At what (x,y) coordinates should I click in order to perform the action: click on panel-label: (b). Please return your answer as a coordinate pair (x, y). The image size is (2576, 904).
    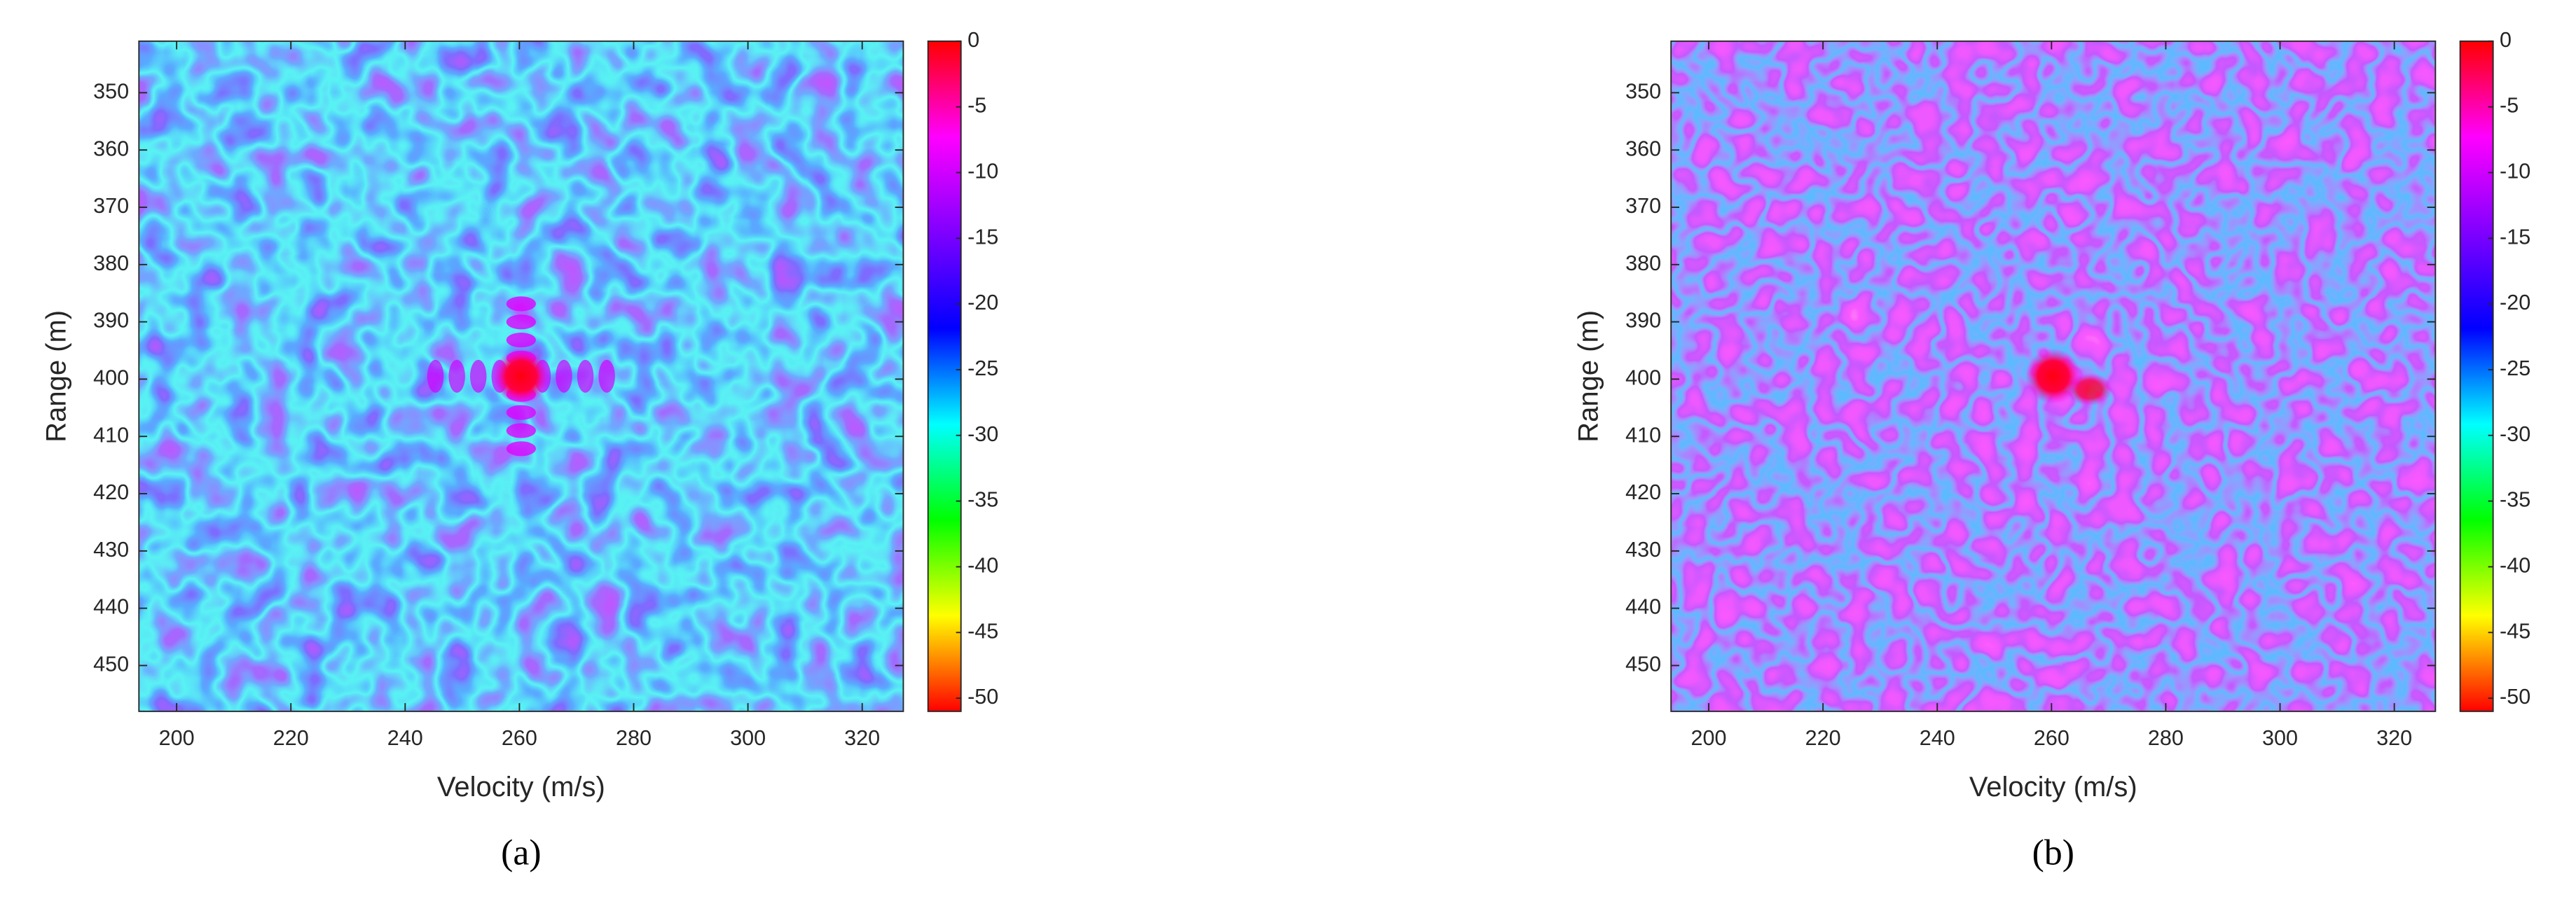
    Looking at the image, I should click on (2053, 853).